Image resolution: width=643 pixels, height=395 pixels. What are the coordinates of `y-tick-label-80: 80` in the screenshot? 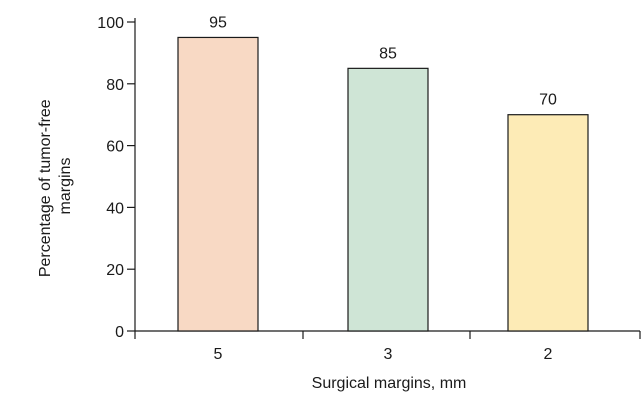 It's located at (115, 85).